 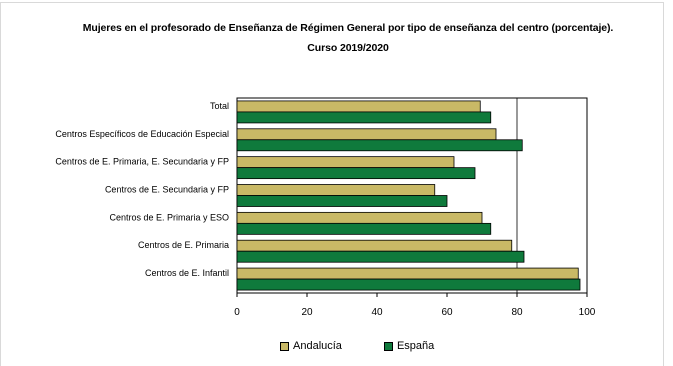 What do you see at coordinates (377, 312) in the screenshot?
I see `x-tick-label-40: 40` at bounding box center [377, 312].